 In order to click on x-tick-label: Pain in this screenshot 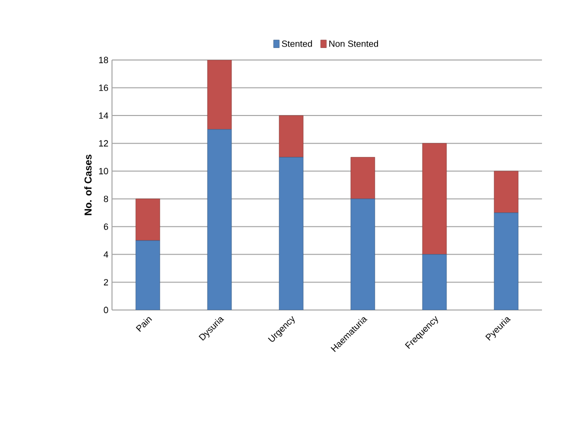, I will do `click(144, 324)`.